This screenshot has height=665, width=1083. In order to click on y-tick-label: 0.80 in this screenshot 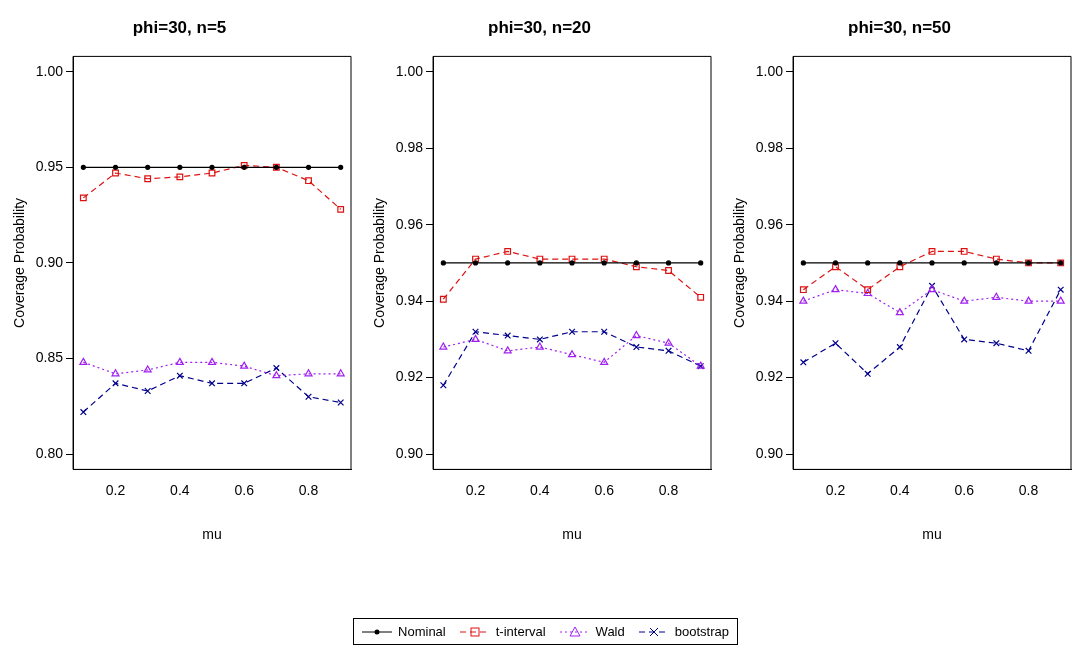, I will do `click(49, 452)`.